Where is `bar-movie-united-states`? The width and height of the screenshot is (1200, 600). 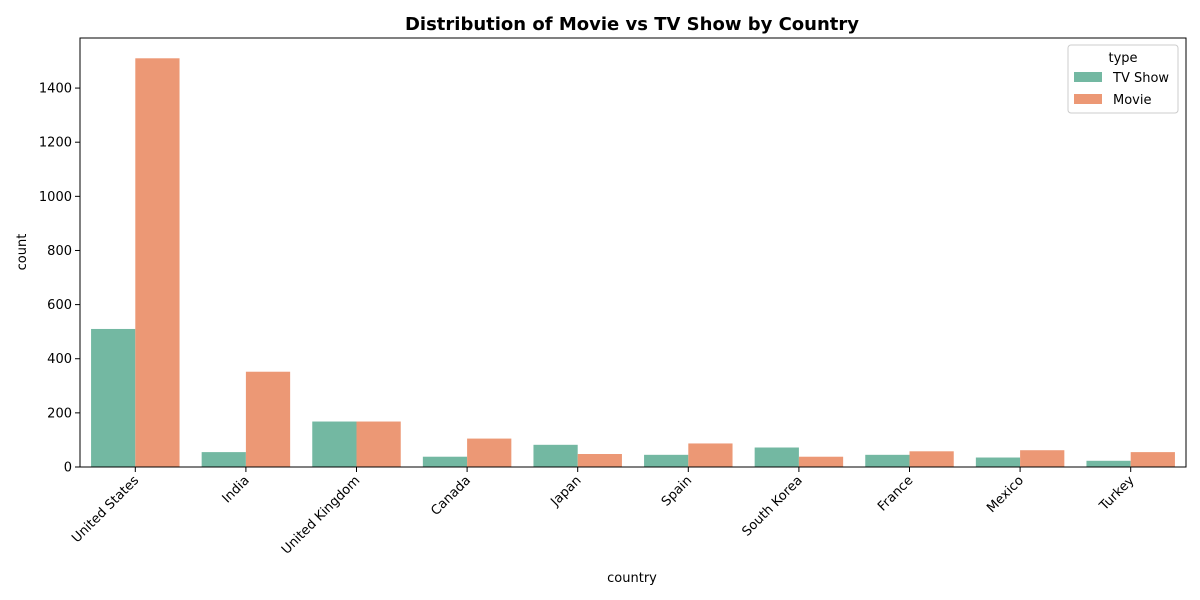
bar-movie-united-states is located at coordinates (157, 262).